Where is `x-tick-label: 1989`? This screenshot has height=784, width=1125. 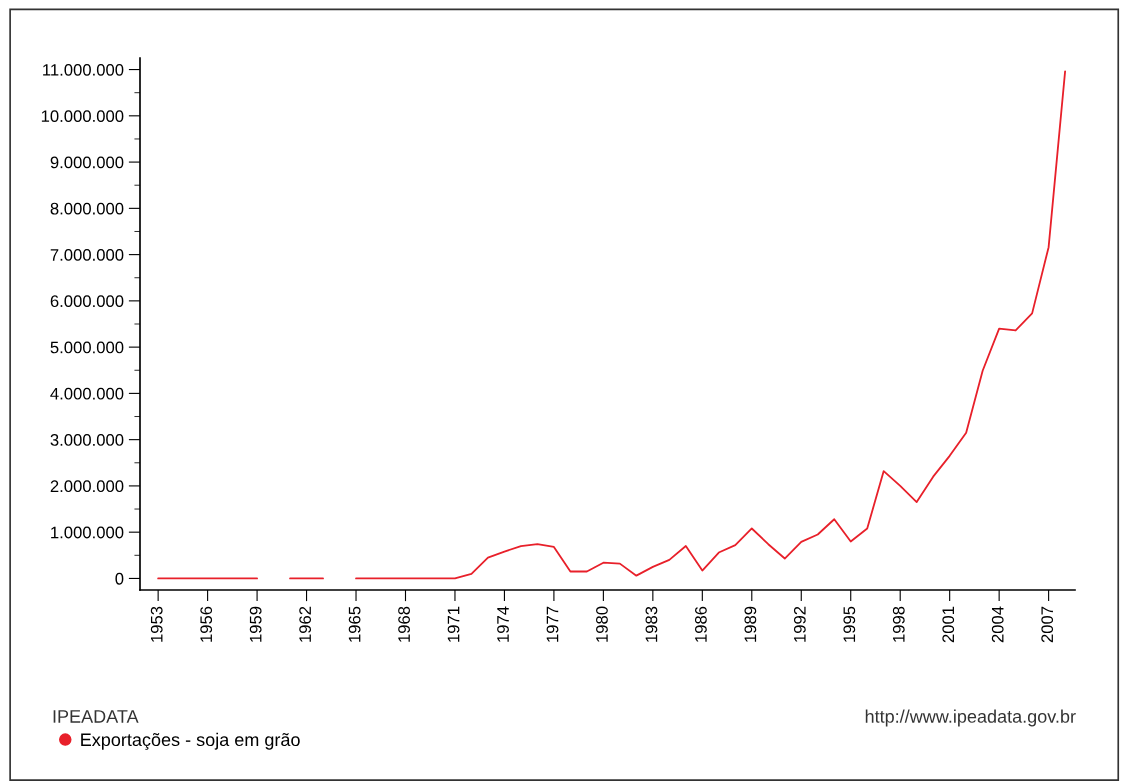
x-tick-label: 1989 is located at coordinates (750, 624).